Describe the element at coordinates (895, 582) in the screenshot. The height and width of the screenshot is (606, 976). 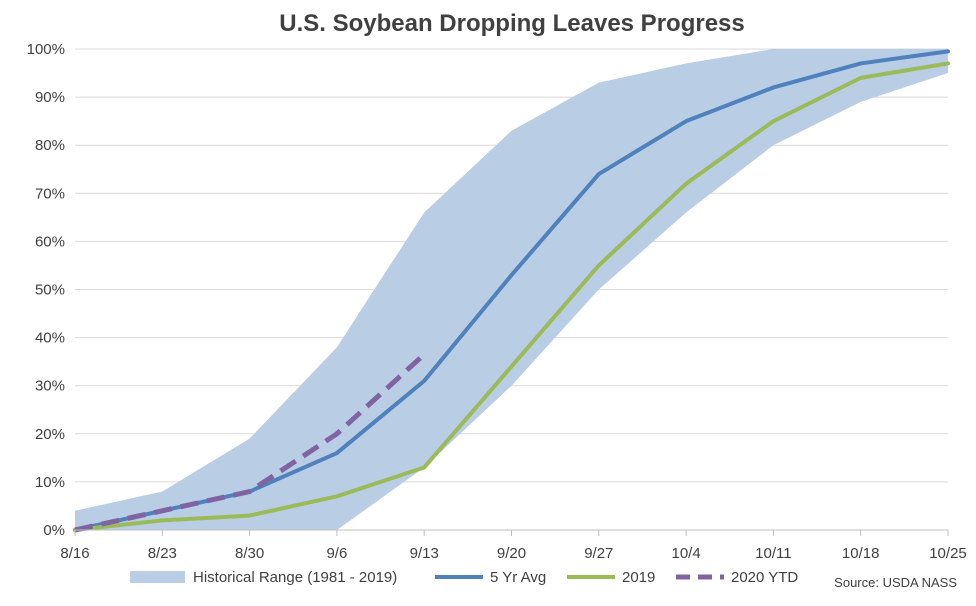
I see `source-note: Source: USDA NASS` at that location.